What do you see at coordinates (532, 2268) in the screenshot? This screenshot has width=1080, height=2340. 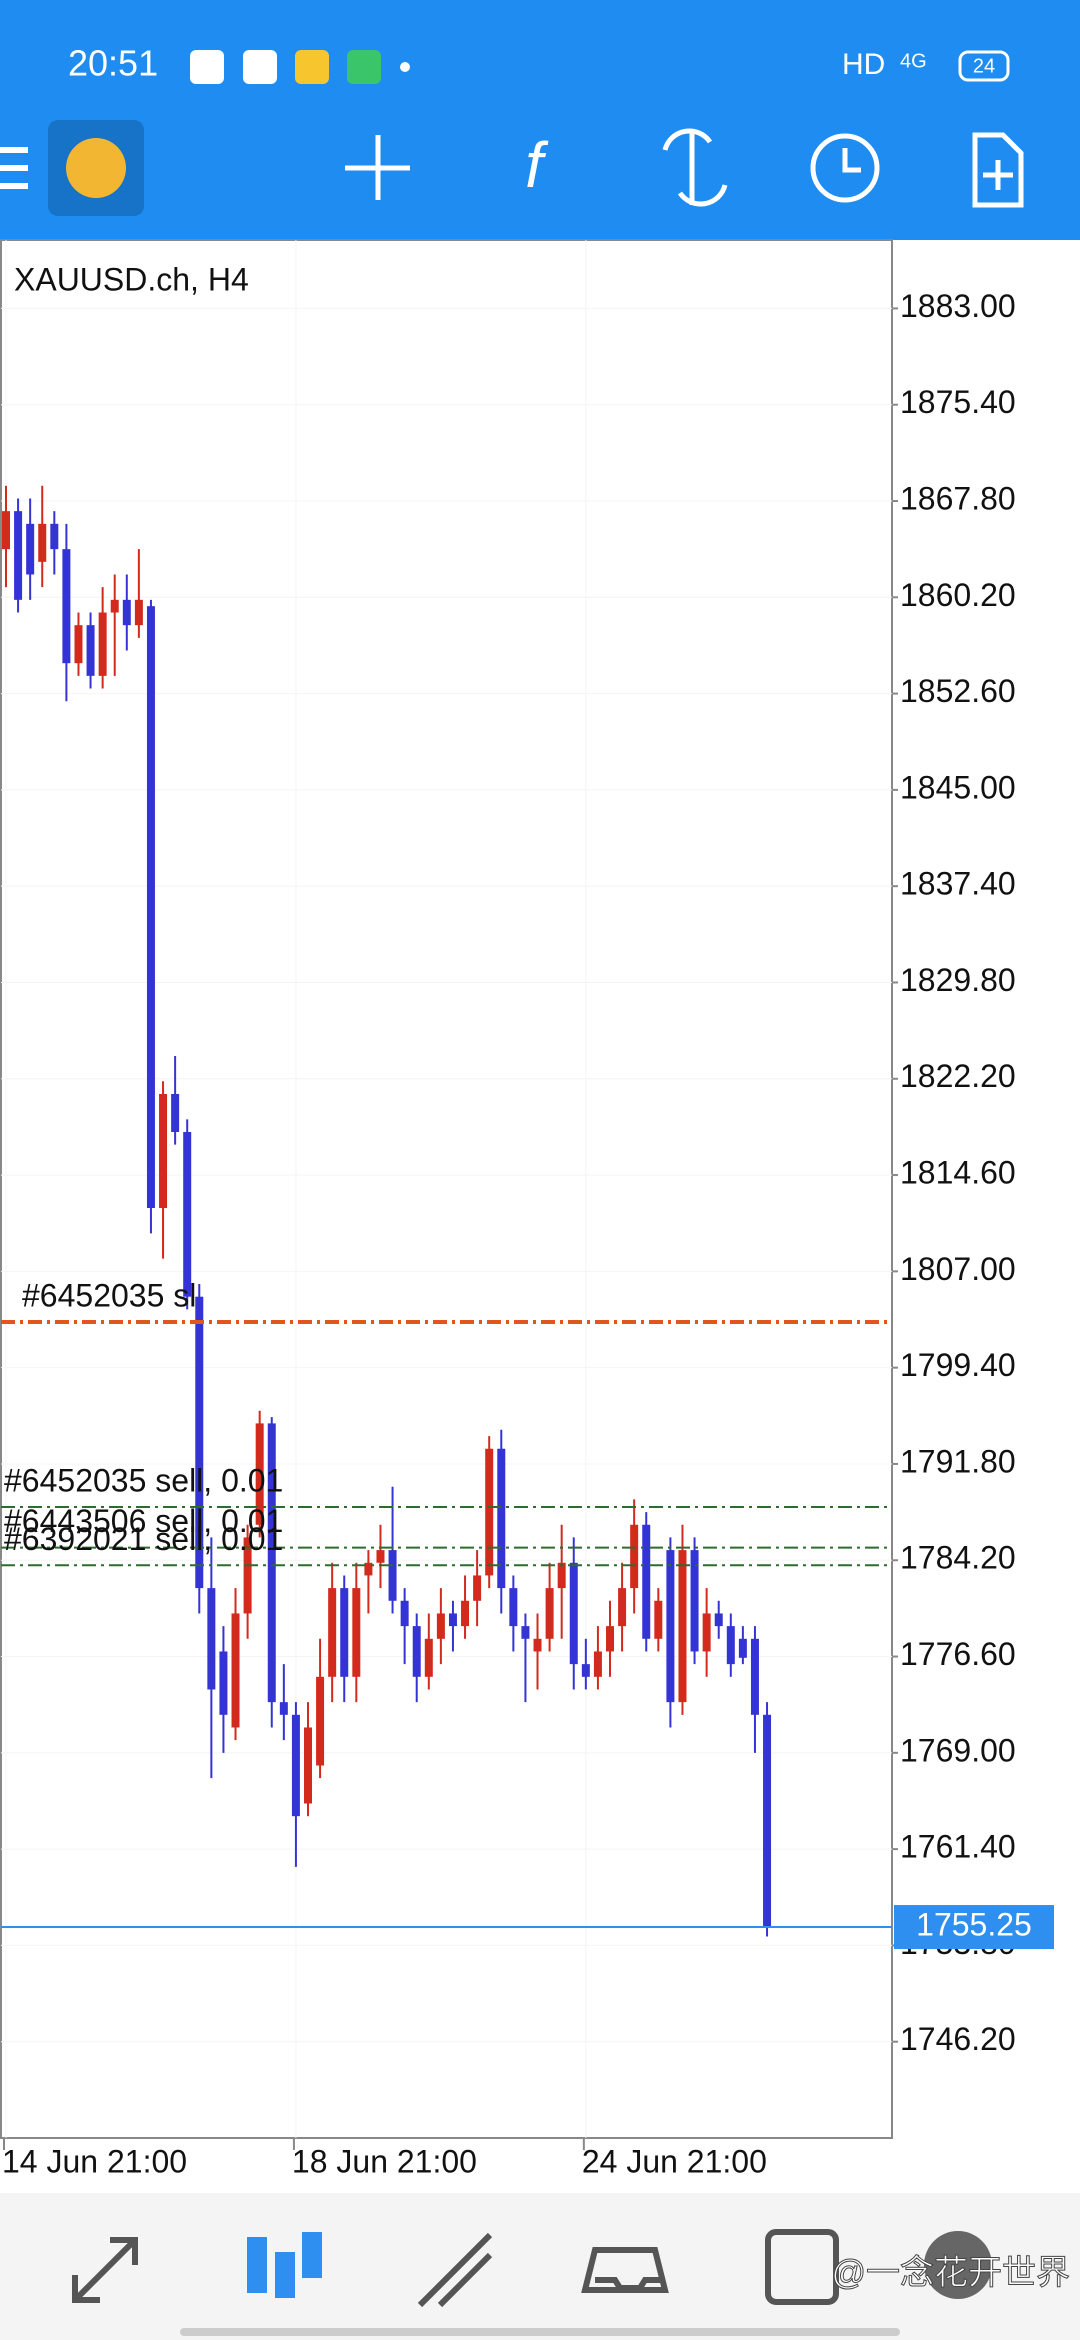 I see `bottom-nav-icons` at bounding box center [532, 2268].